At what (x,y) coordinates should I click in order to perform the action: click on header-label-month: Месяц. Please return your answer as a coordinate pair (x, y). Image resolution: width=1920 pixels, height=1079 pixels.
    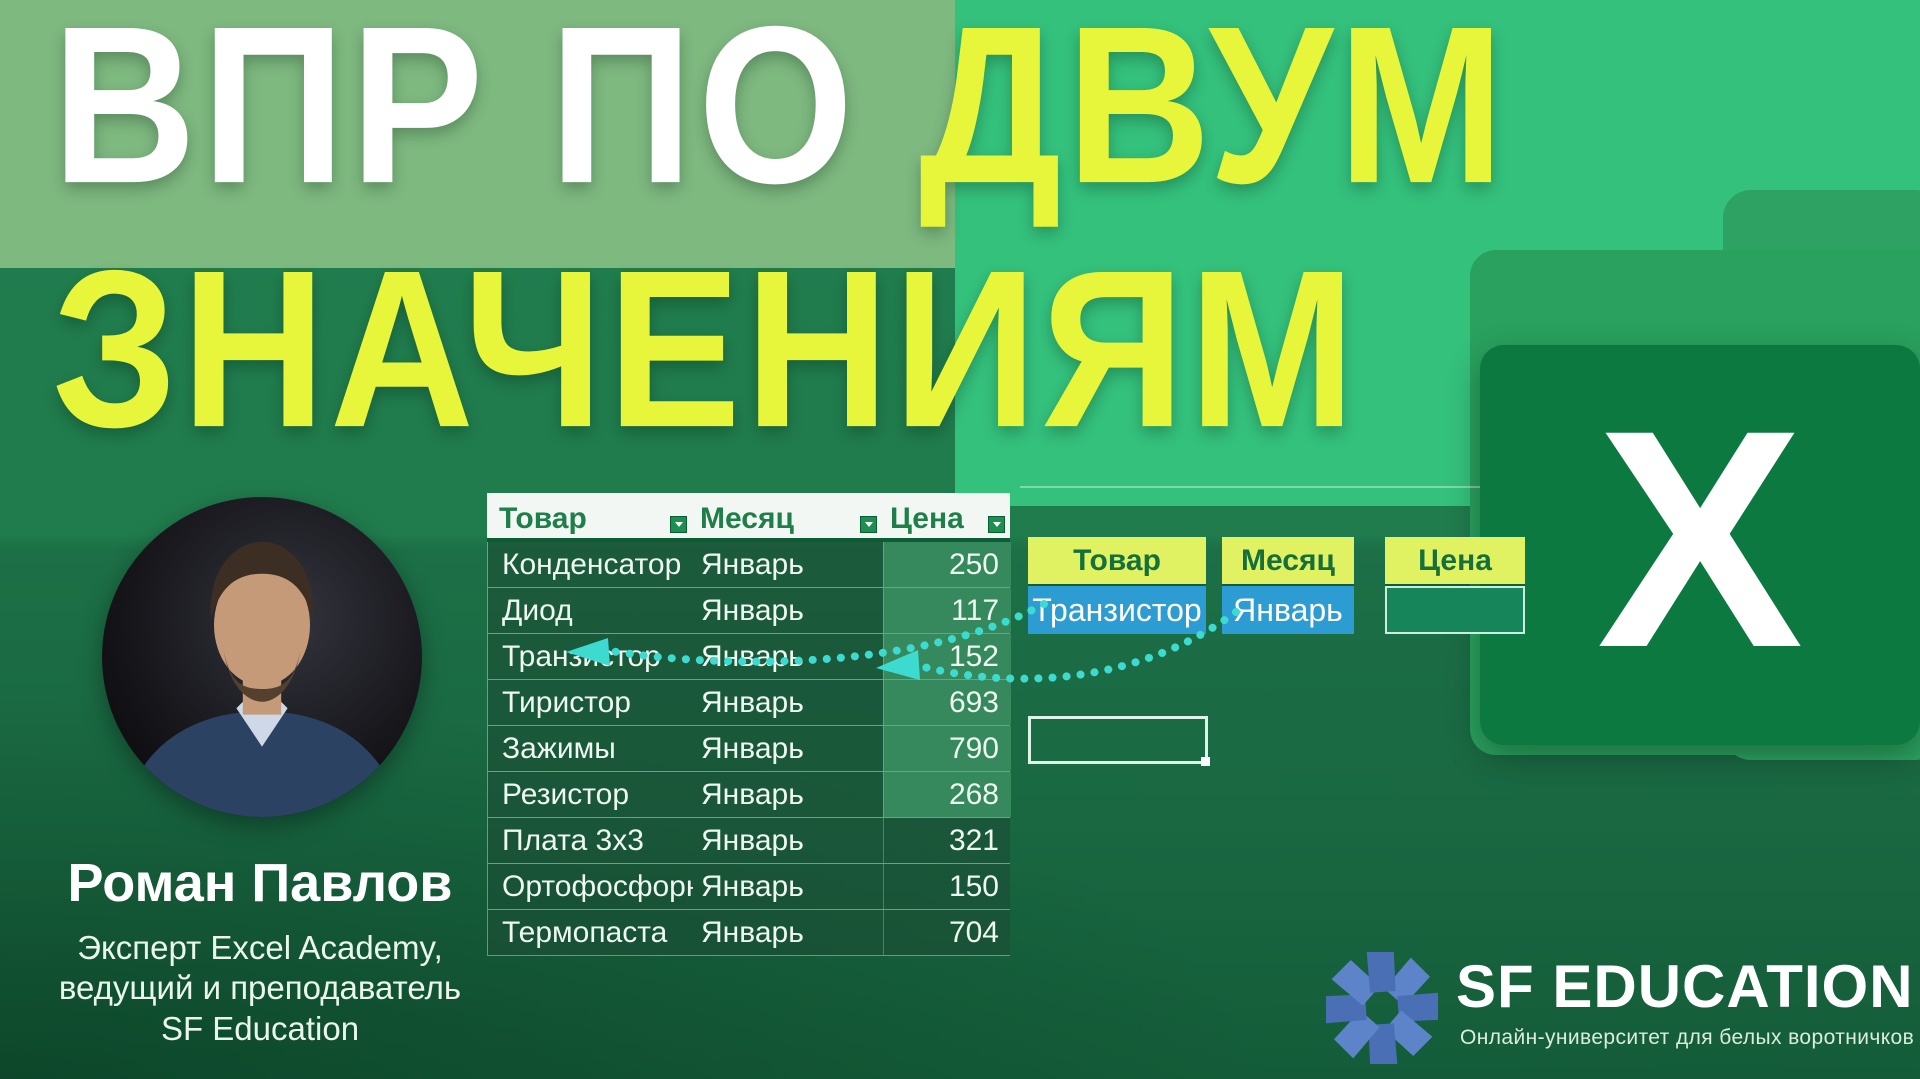
    Looking at the image, I should click on (747, 518).